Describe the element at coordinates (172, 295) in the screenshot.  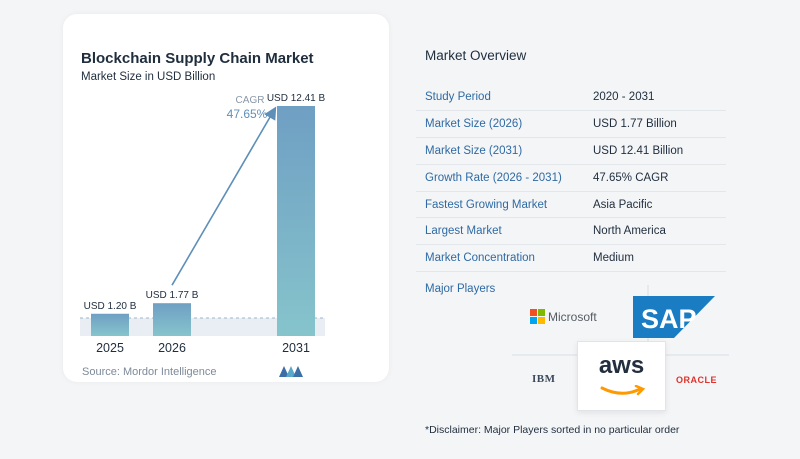
I see `data-label-2026: USD 1.77 B` at that location.